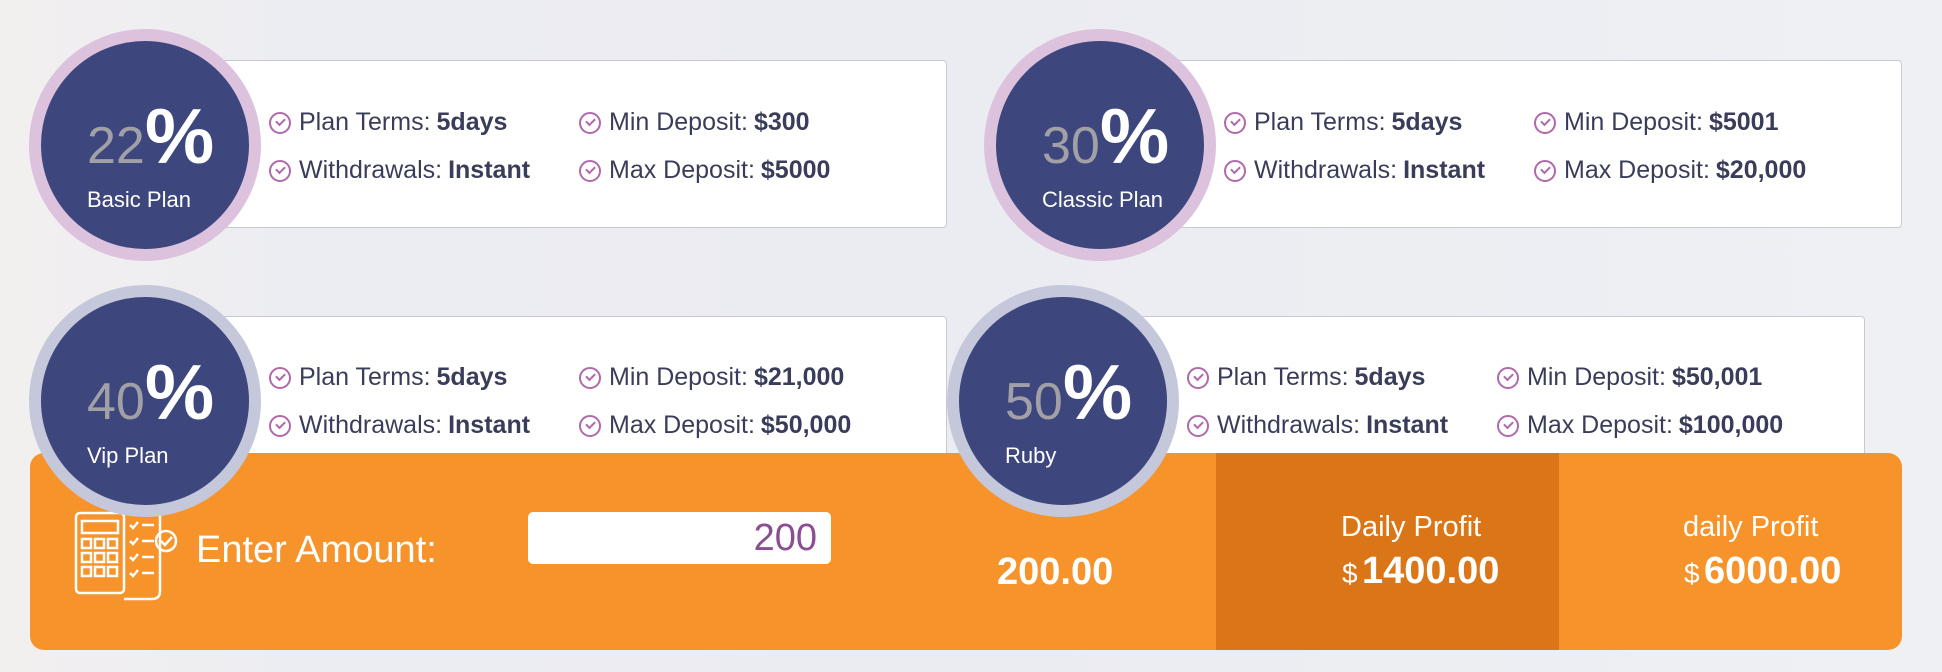 The width and height of the screenshot is (1942, 672). I want to click on plan-percent: 40%, so click(151, 392).